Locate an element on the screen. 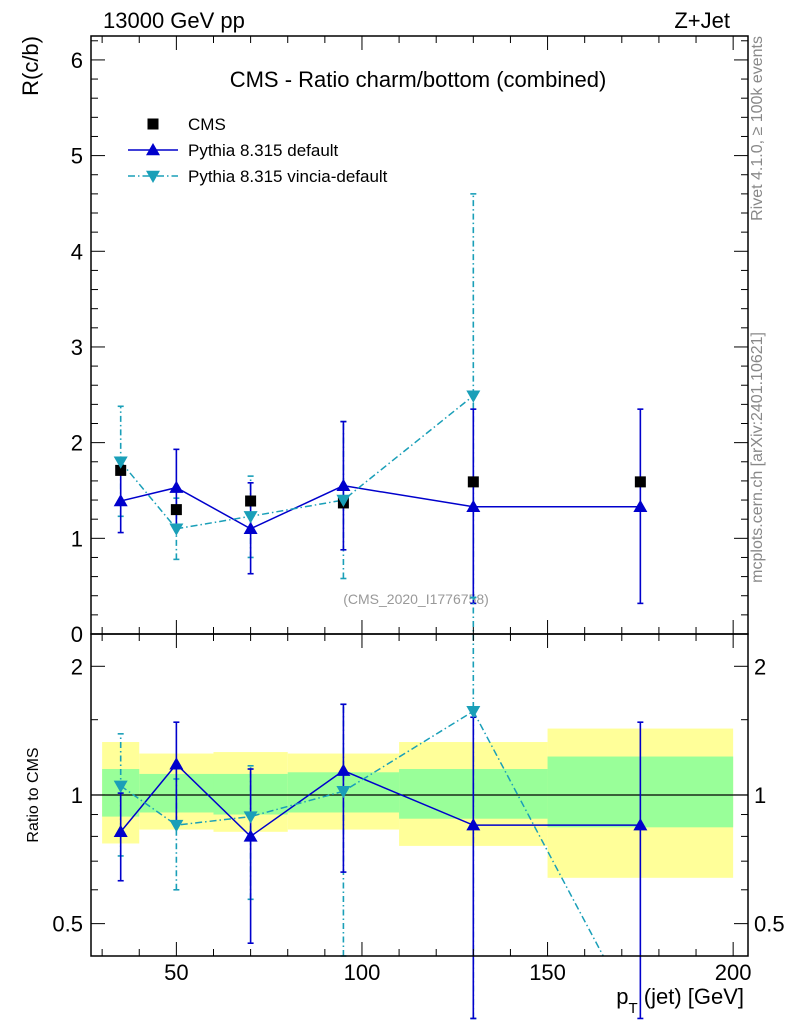 Image resolution: width=786 pixels, height=1024 pixels. x-tick-label-100: 100 is located at coordinates (362, 972).